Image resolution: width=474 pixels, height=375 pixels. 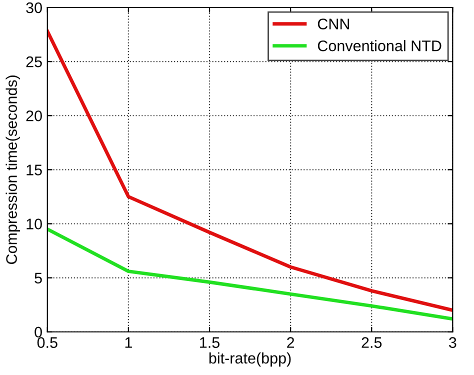 I want to click on y-tick-label: 10, so click(x=34, y=224).